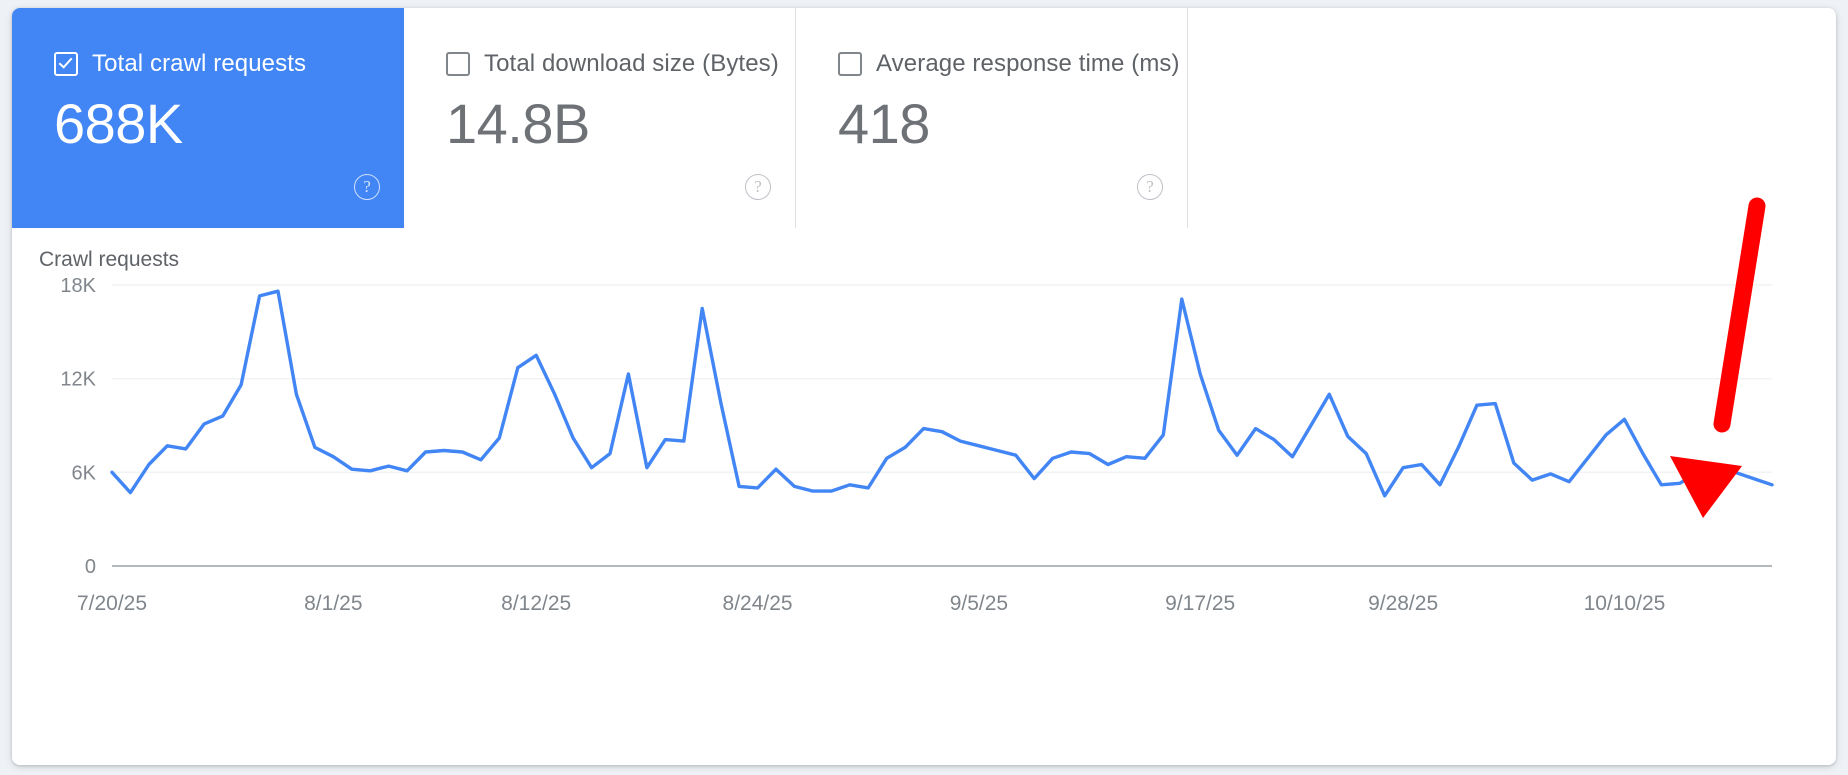 Image resolution: width=1848 pixels, height=775 pixels. Describe the element at coordinates (518, 123) in the screenshot. I see `metric-value-total-download-size: 14.8B` at that location.